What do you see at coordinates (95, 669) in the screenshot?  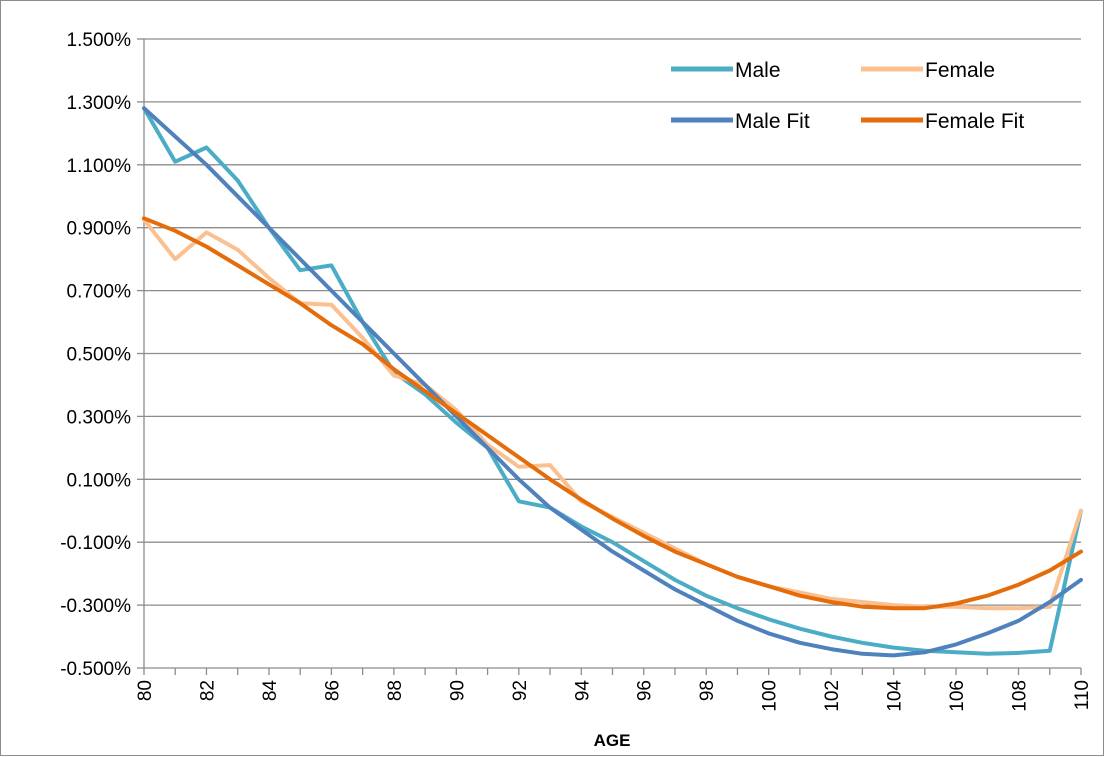 I see `y-tick-label: -0.500%` at bounding box center [95, 669].